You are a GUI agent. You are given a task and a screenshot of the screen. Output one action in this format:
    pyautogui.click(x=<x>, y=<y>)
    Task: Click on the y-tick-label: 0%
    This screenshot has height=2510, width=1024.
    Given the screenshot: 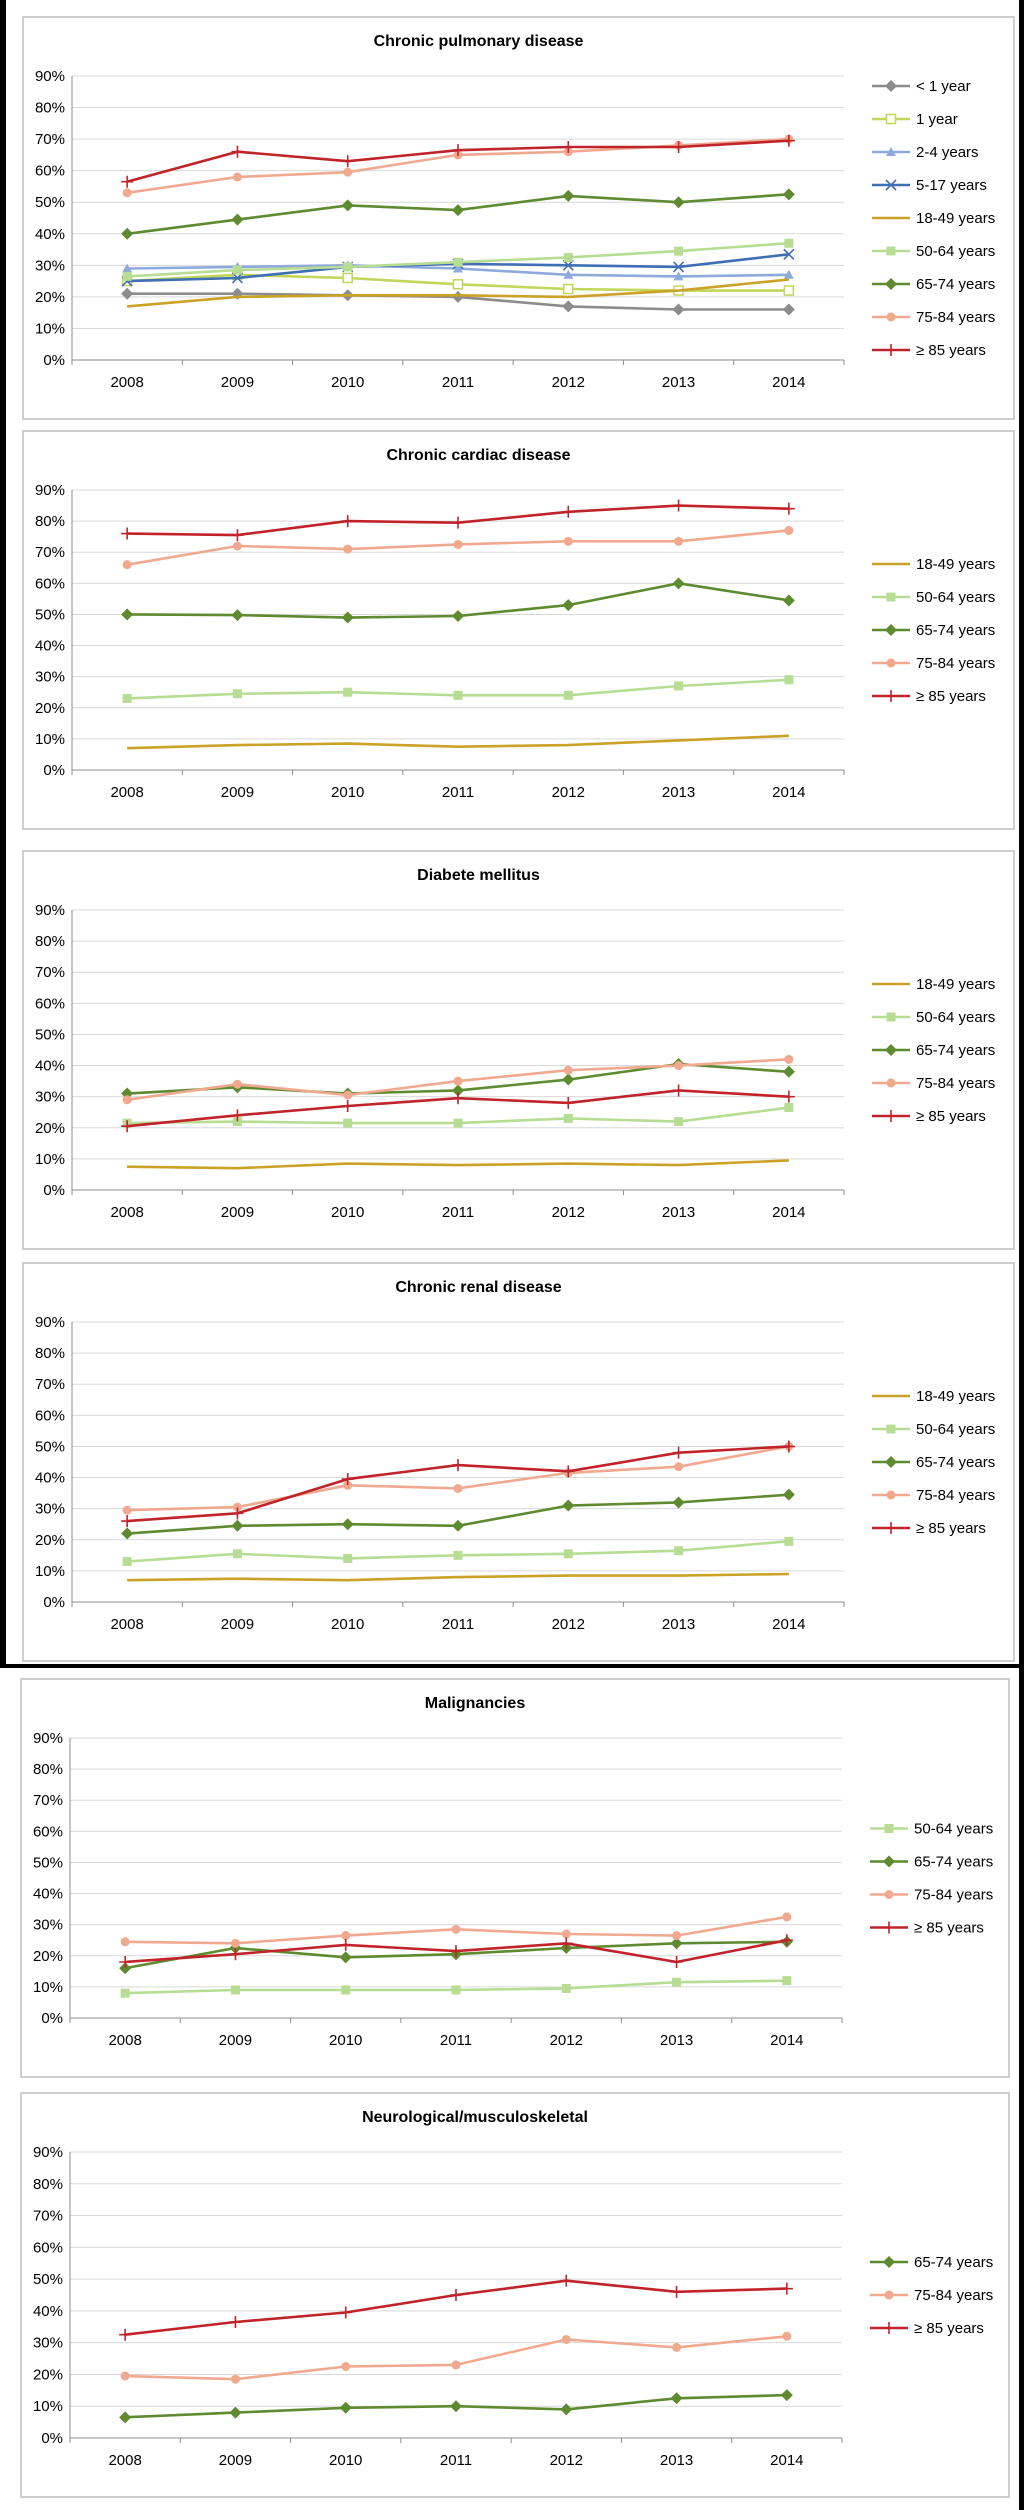 What is the action you would take?
    pyautogui.click(x=54, y=1602)
    